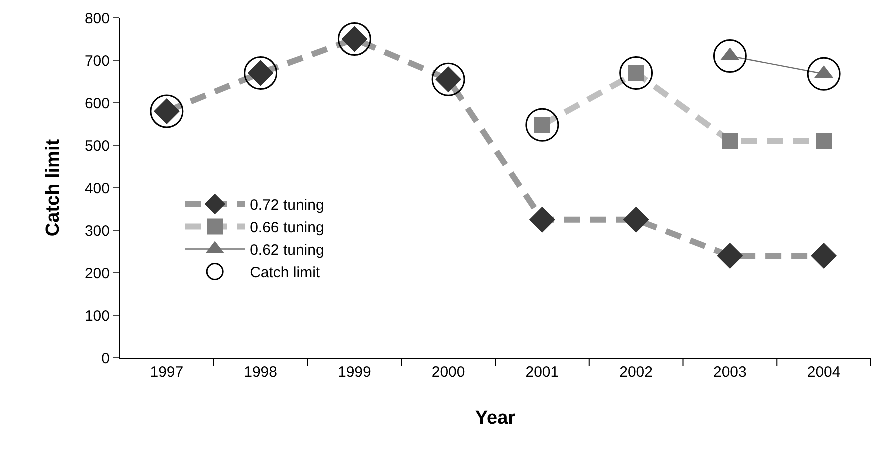 The width and height of the screenshot is (881, 458). What do you see at coordinates (636, 372) in the screenshot?
I see `x-tick-label: 2002` at bounding box center [636, 372].